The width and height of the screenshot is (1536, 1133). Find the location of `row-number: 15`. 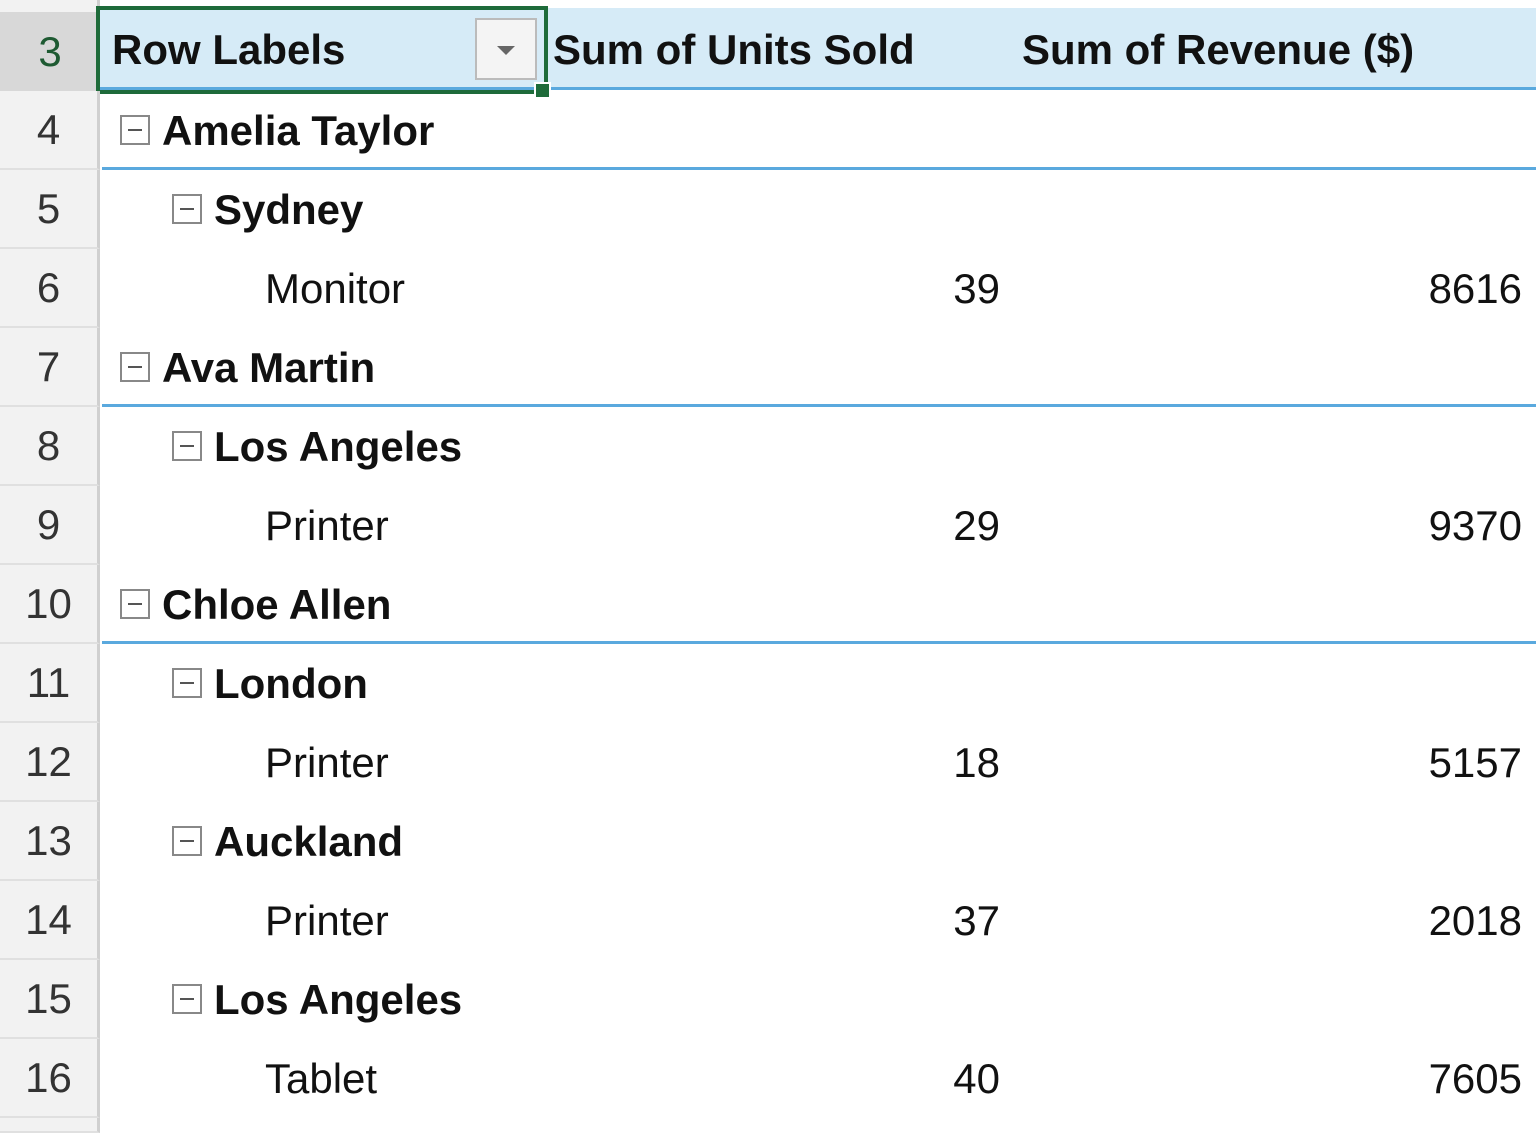

row-number: 15 is located at coordinates (50, 999).